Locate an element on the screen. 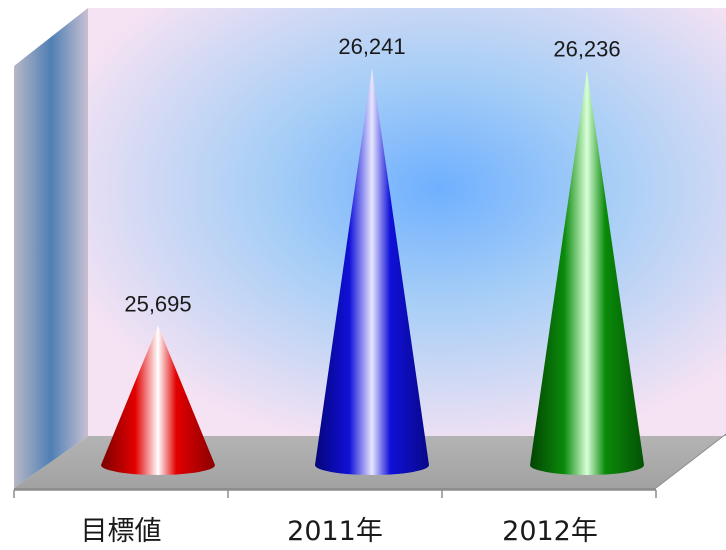  value-label: 26,236 is located at coordinates (586, 48).